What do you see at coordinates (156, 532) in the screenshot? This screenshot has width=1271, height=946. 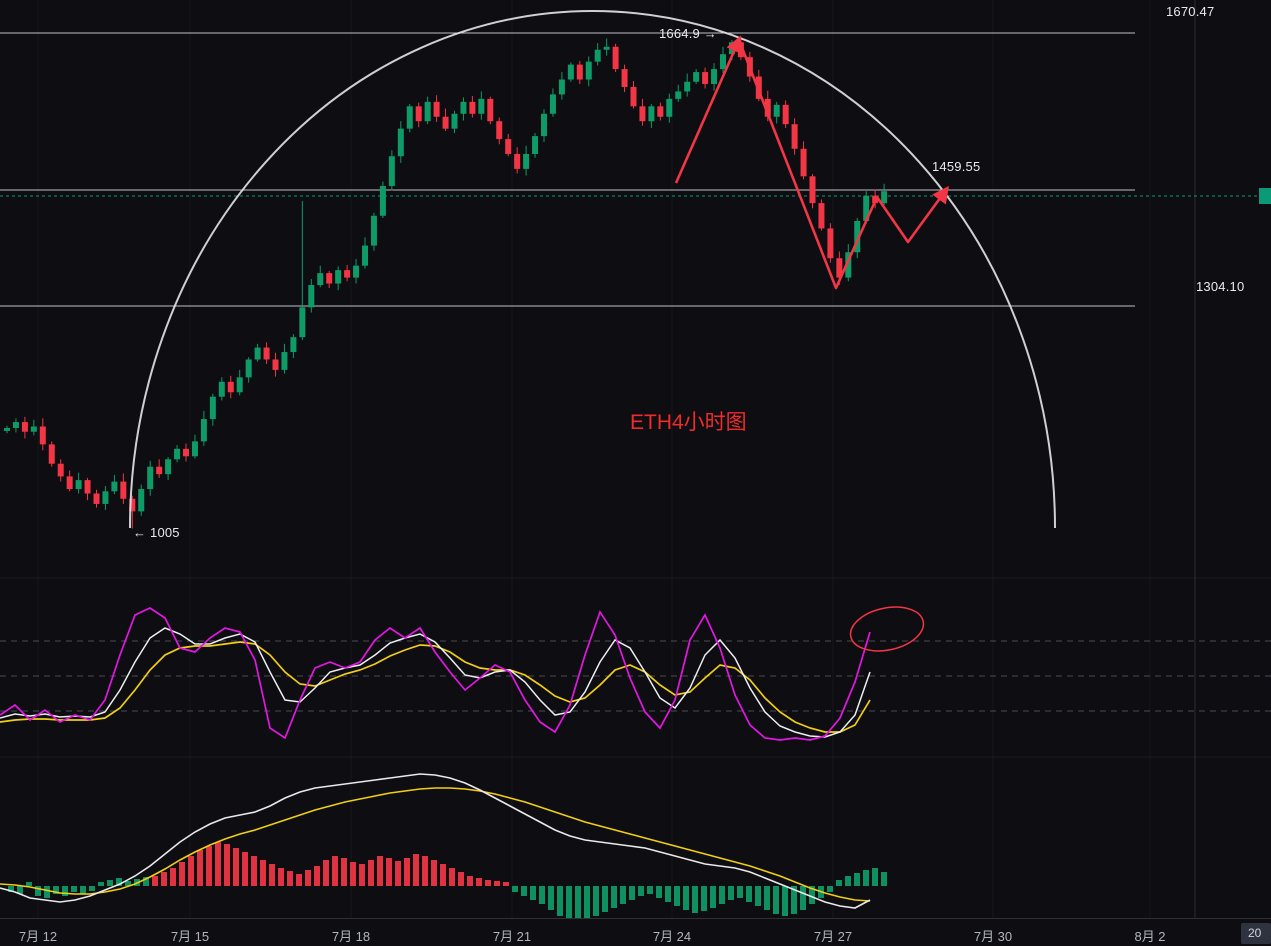 I see `swing-low-annotation: ← 1005` at bounding box center [156, 532].